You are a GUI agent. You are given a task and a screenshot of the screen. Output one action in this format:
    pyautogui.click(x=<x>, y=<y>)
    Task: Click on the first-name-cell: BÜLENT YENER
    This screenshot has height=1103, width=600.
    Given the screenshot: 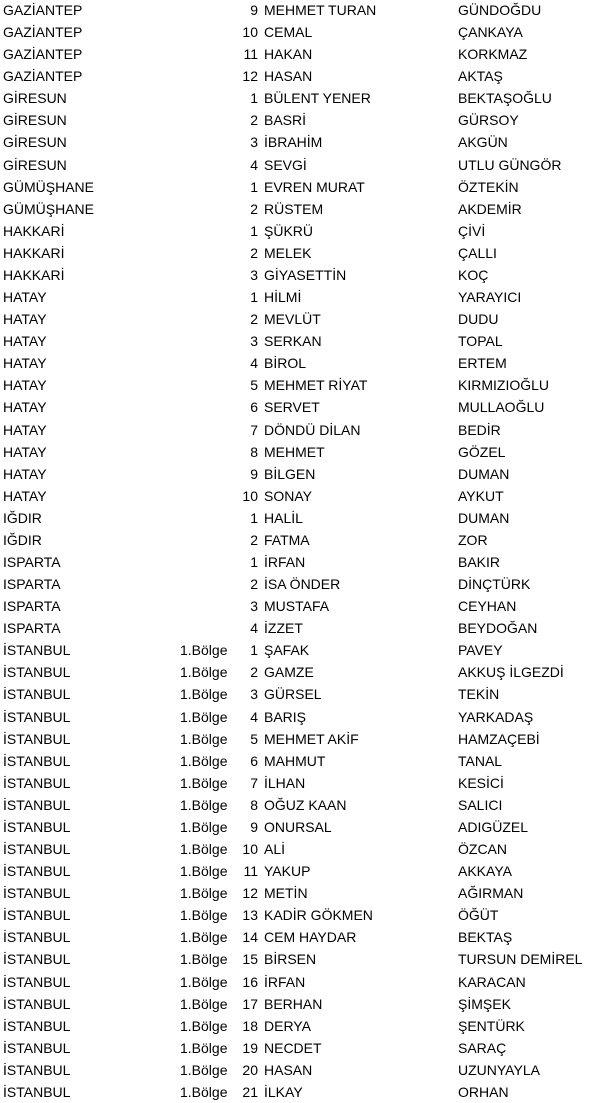 What is the action you would take?
    pyautogui.click(x=317, y=98)
    